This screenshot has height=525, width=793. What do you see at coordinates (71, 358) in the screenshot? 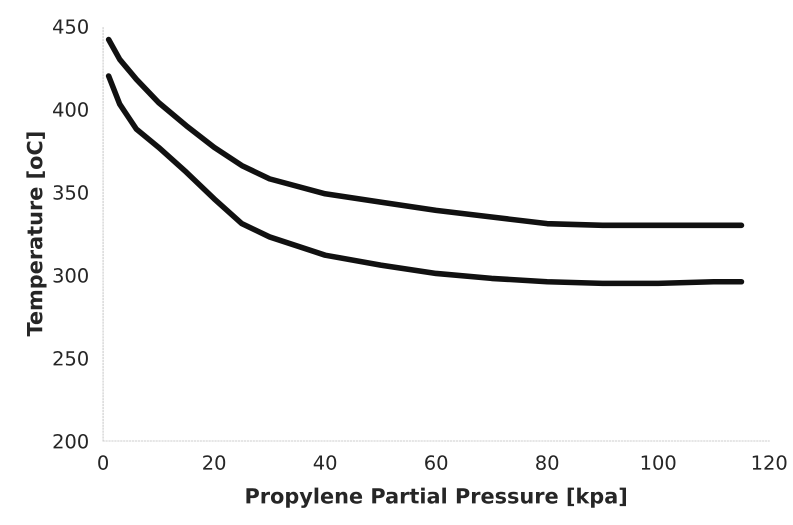
I see `y-tick-label: 250` at bounding box center [71, 358].